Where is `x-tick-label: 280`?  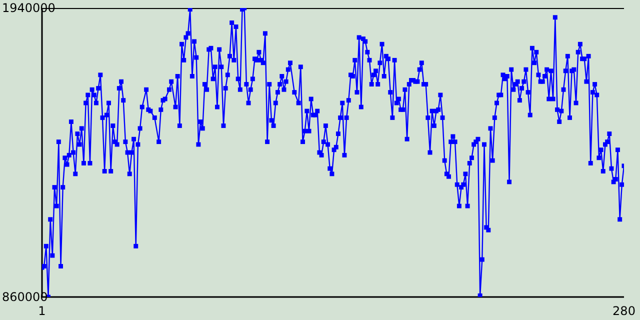
x-tick-label: 280 is located at coordinates (624, 311).